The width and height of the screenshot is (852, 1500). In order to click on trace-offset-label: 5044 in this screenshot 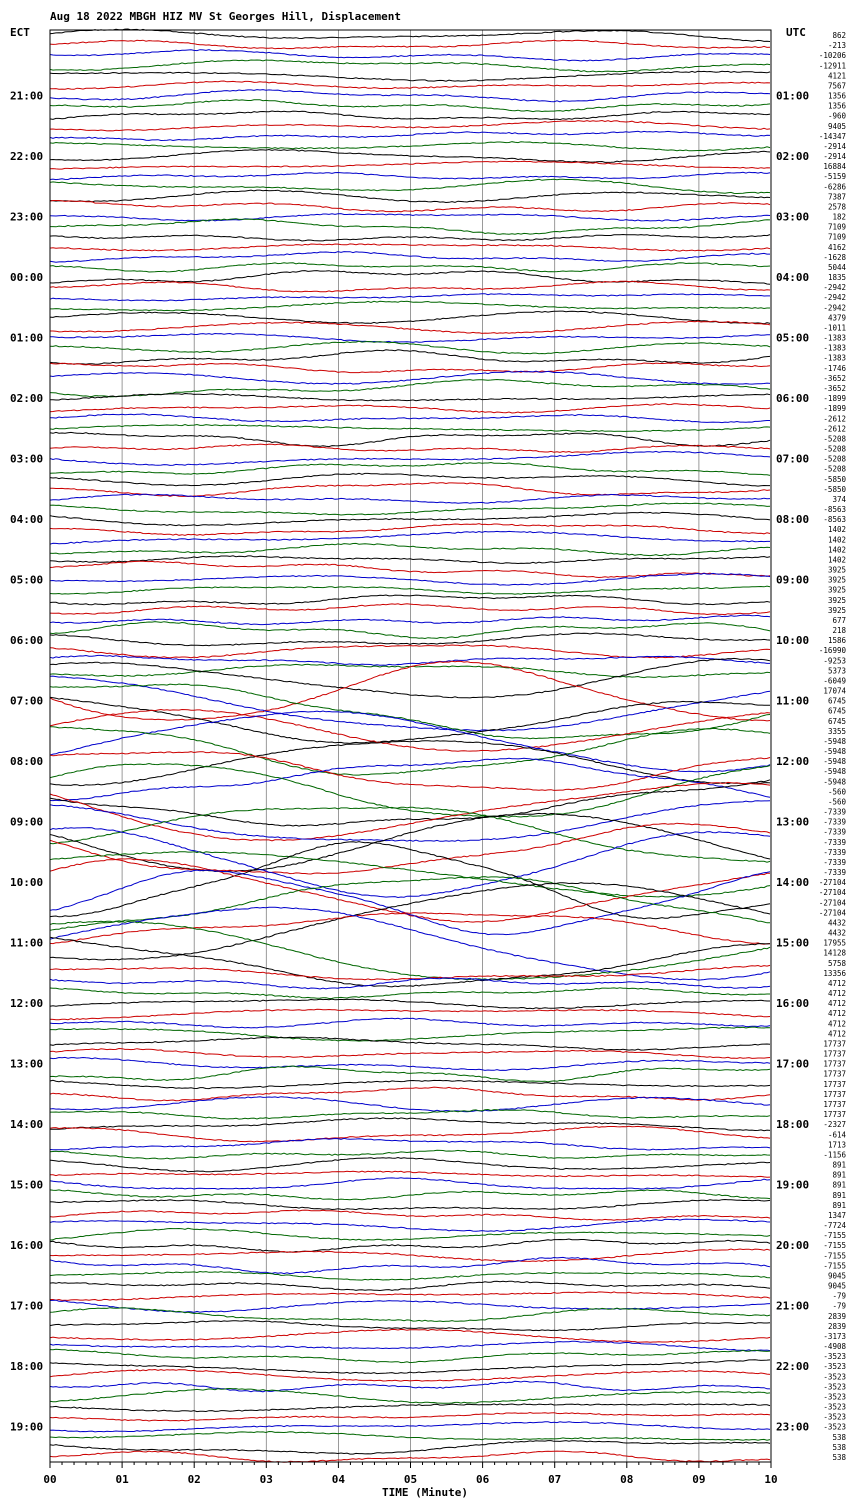, I will do `click(837, 267)`.